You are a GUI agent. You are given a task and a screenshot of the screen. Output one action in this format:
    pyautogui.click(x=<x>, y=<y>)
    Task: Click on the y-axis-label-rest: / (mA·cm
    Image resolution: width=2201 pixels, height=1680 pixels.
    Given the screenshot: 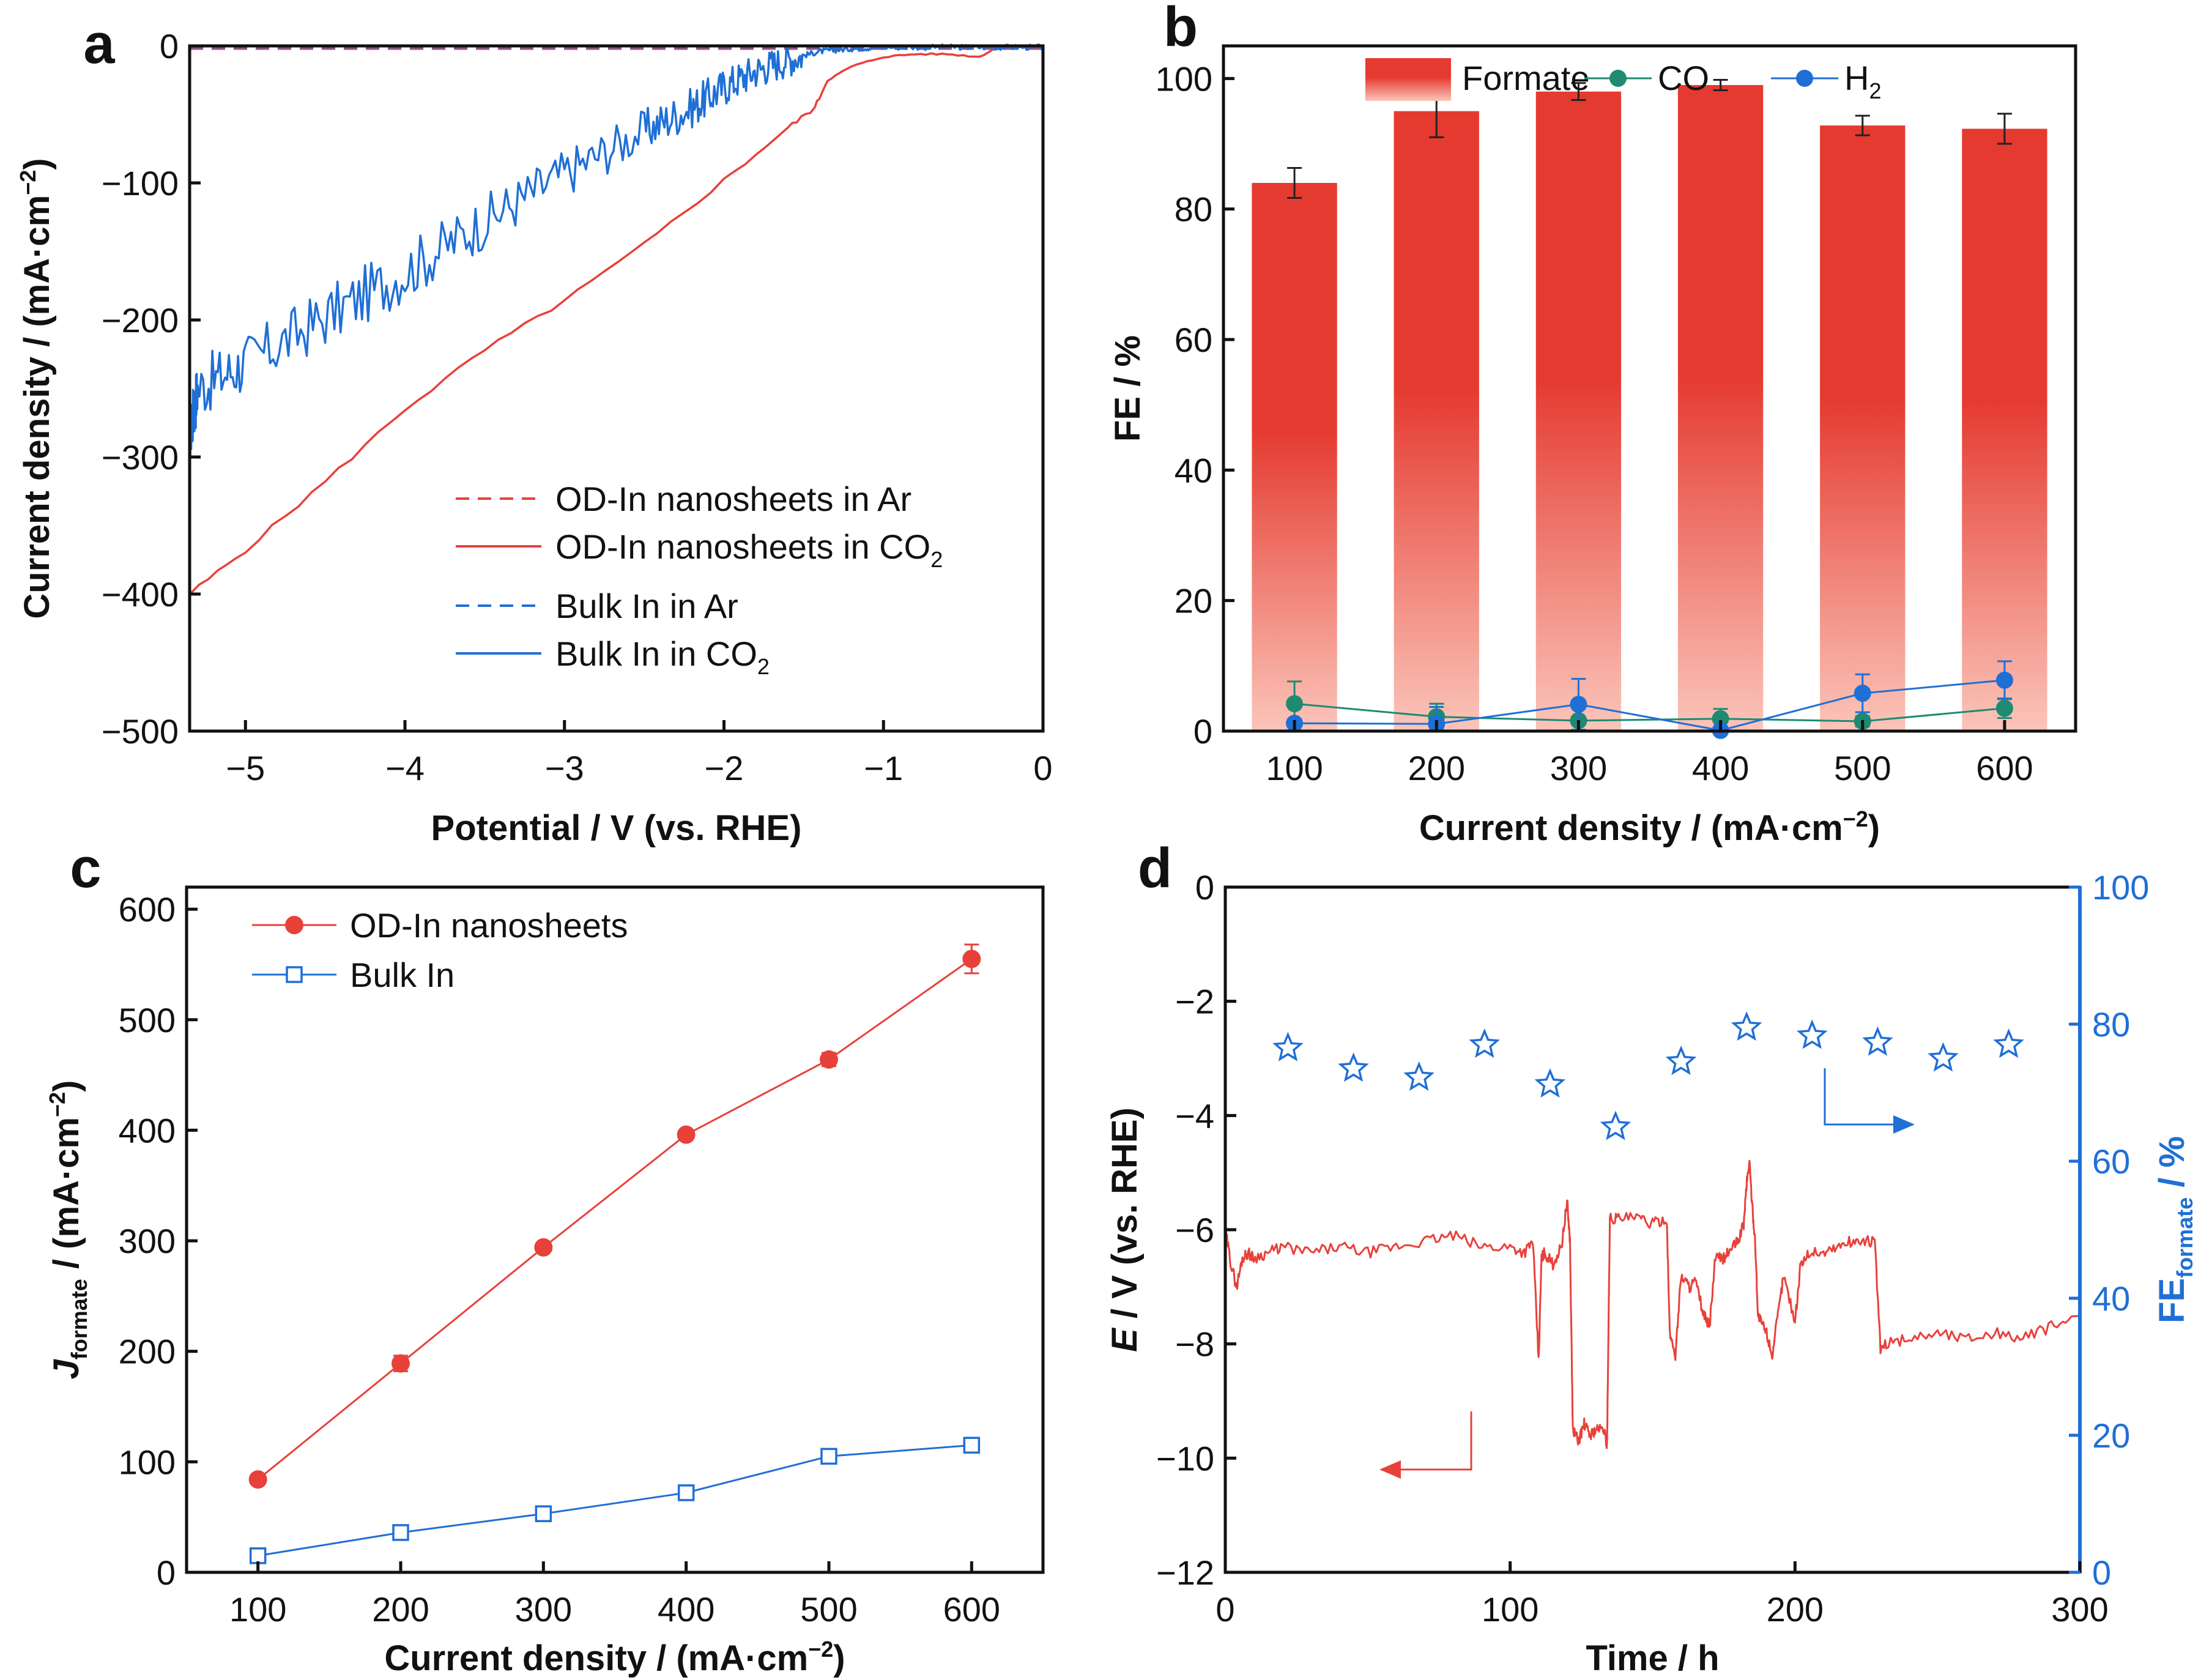 What is the action you would take?
    pyautogui.click(x=66, y=1198)
    